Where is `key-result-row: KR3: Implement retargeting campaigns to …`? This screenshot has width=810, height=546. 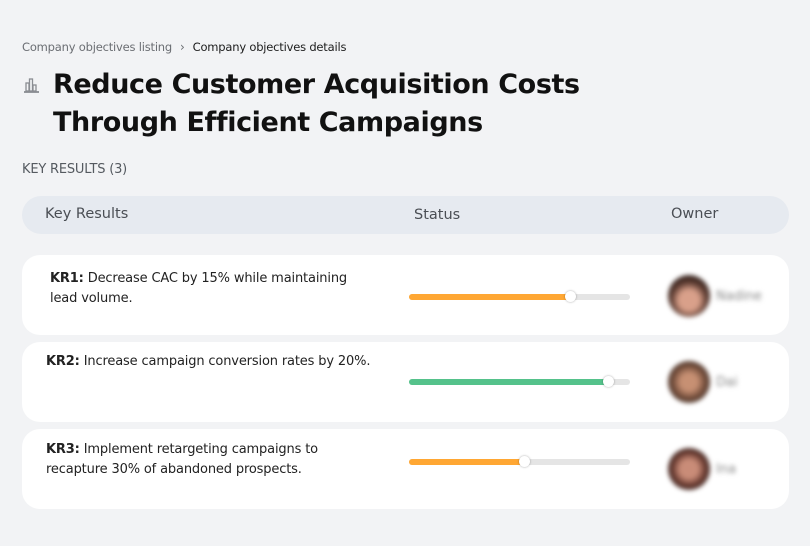
key-result-row: KR3: Implement retargeting campaigns to … is located at coordinates (405, 469).